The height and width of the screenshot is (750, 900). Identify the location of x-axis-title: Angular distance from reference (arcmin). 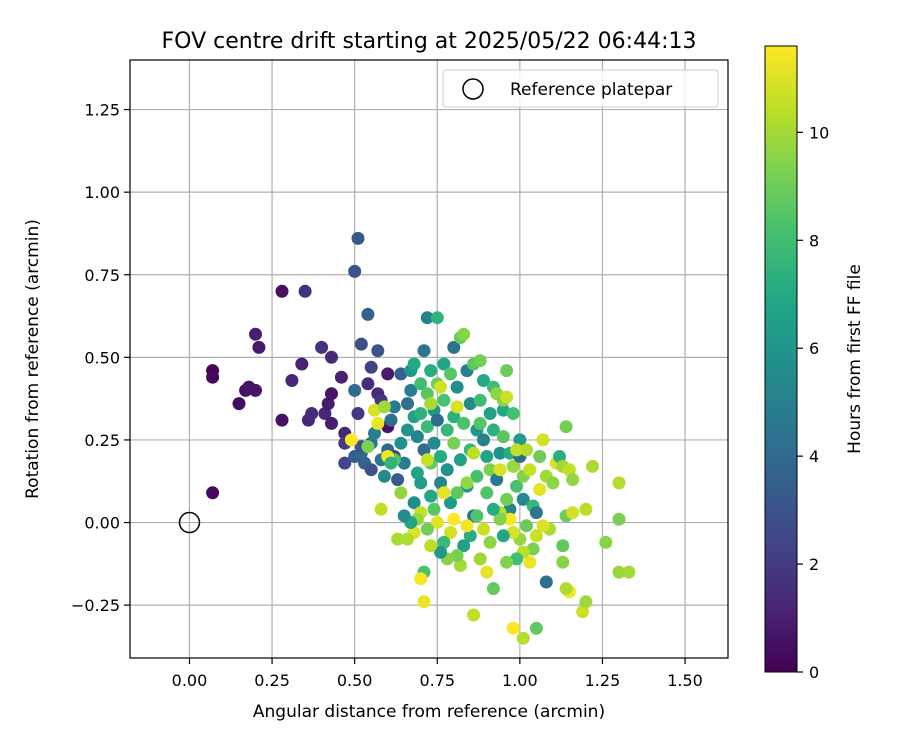
(429, 712).